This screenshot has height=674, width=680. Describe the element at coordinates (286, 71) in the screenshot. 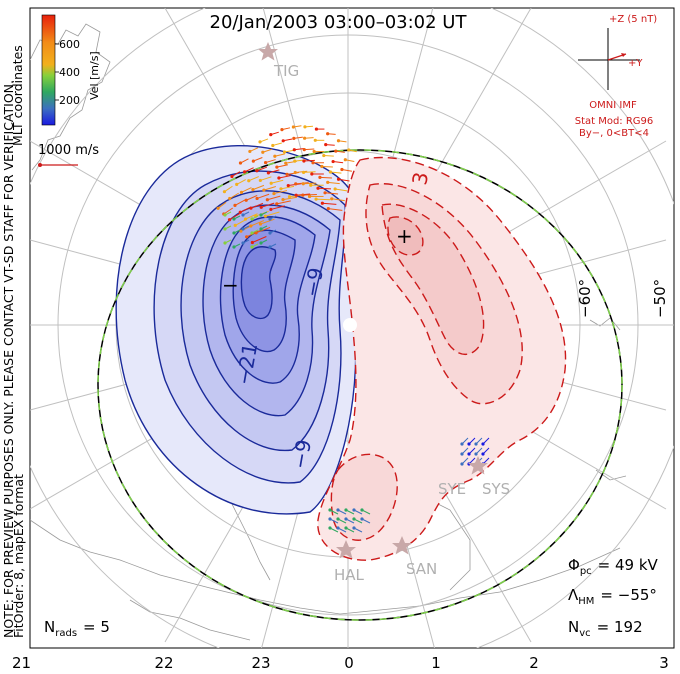

I see `station-label-tig: TIG` at that location.